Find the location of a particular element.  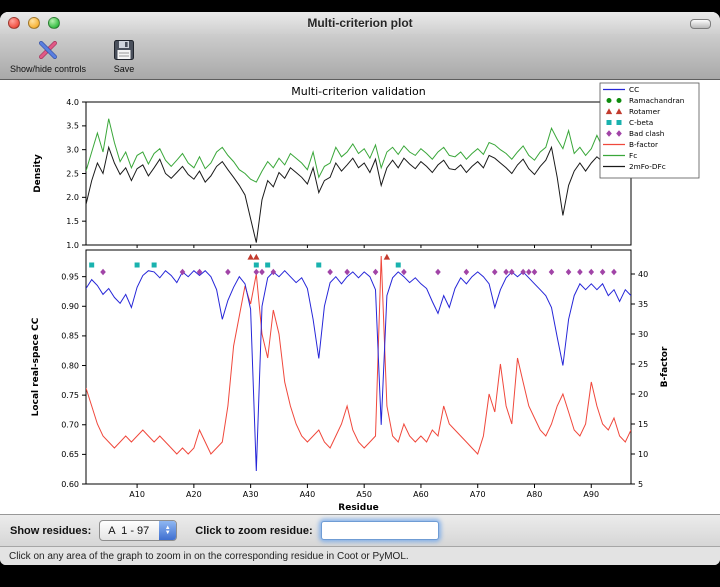

residue-range-select: A 1 - 97 is located at coordinates (138, 530).